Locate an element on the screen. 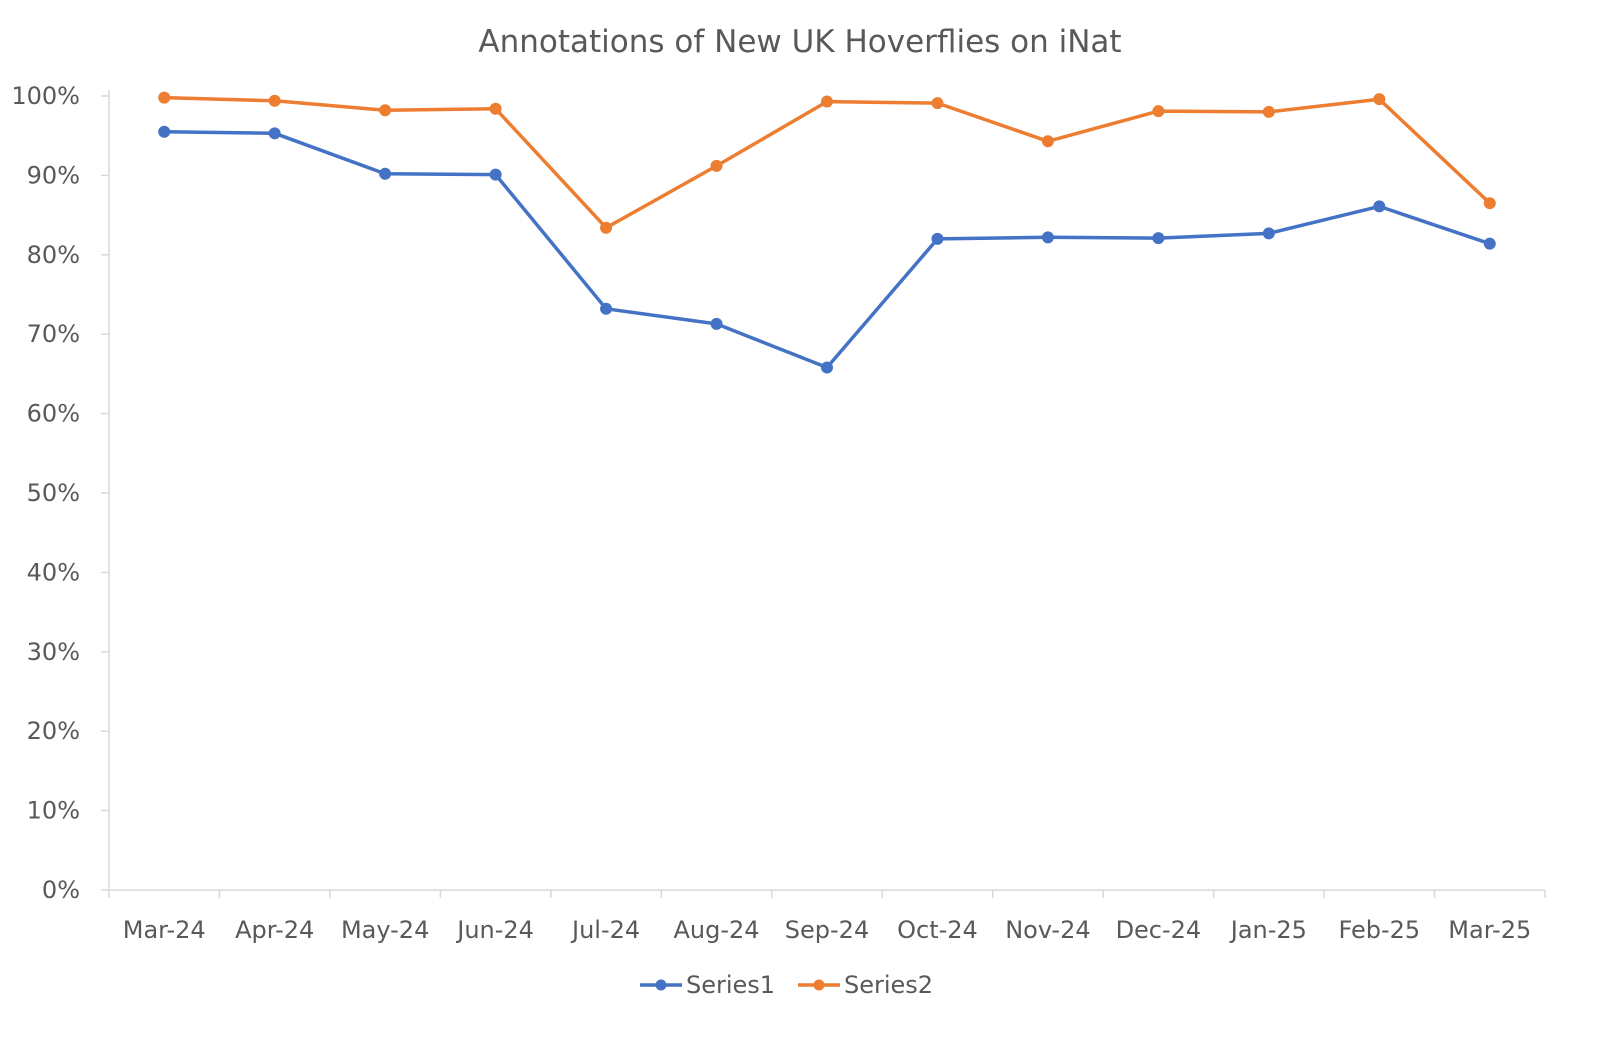 Image resolution: width=1600 pixels, height=1043 pixels. y-axis: 0% 10% 20% 30% 40% 50% 60% 70% 80% 90% 100% is located at coordinates (60, 493).